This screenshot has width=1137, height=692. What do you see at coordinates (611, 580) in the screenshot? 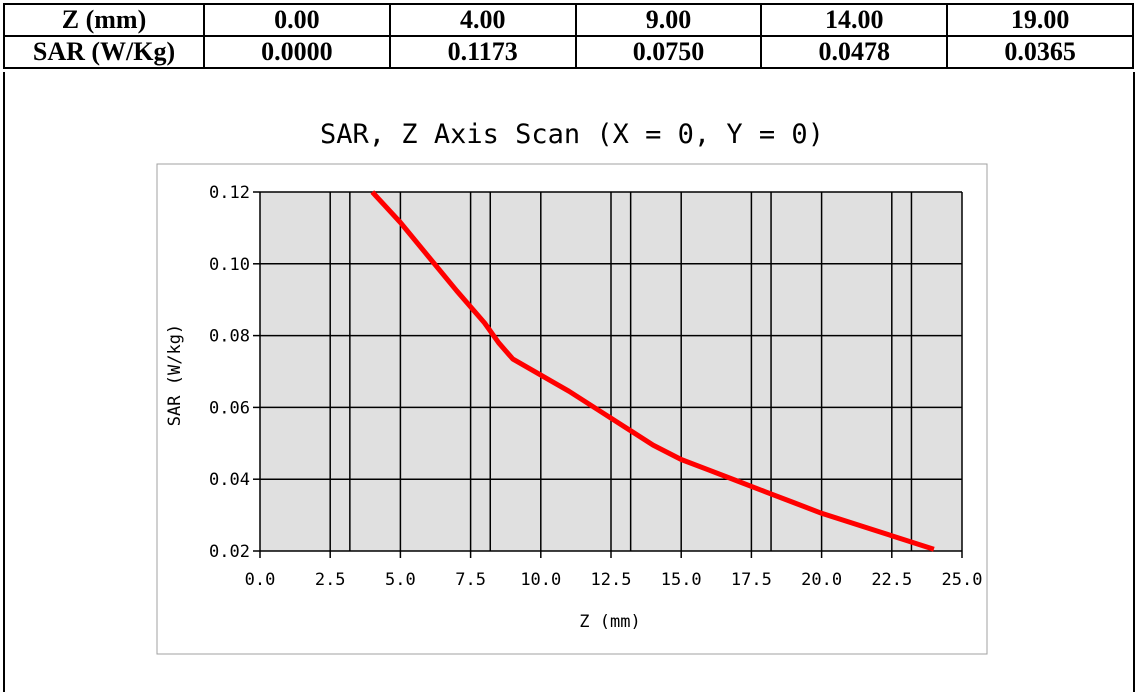
I see `x-tick-label: 12.5` at bounding box center [611, 580].